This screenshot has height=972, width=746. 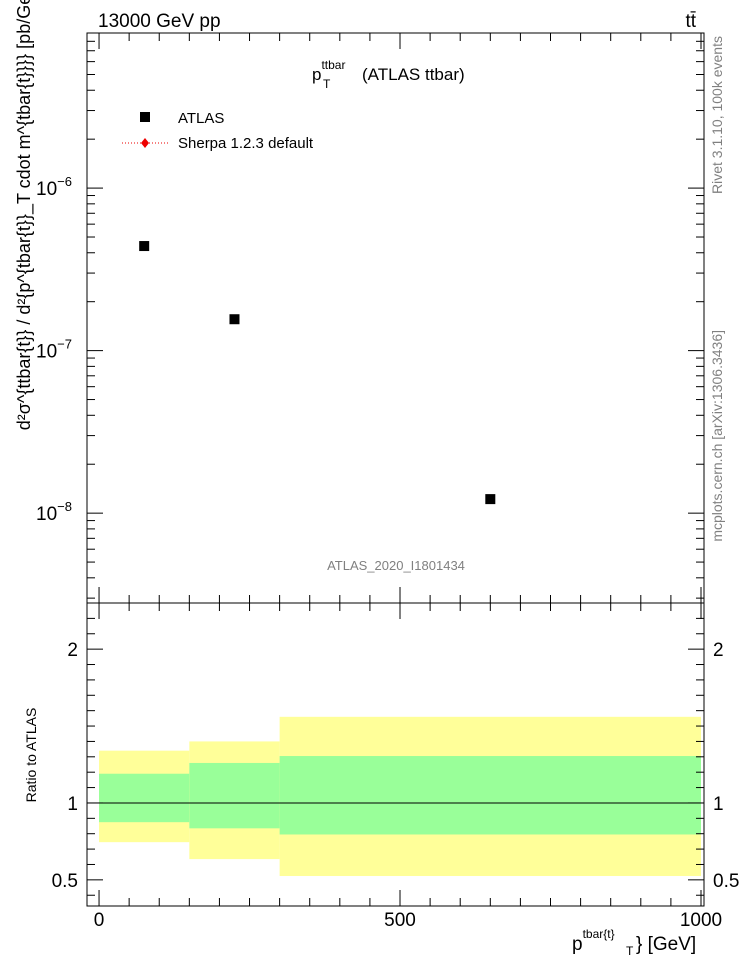 What do you see at coordinates (400, 920) in the screenshot?
I see `x-tick-label: 500` at bounding box center [400, 920].